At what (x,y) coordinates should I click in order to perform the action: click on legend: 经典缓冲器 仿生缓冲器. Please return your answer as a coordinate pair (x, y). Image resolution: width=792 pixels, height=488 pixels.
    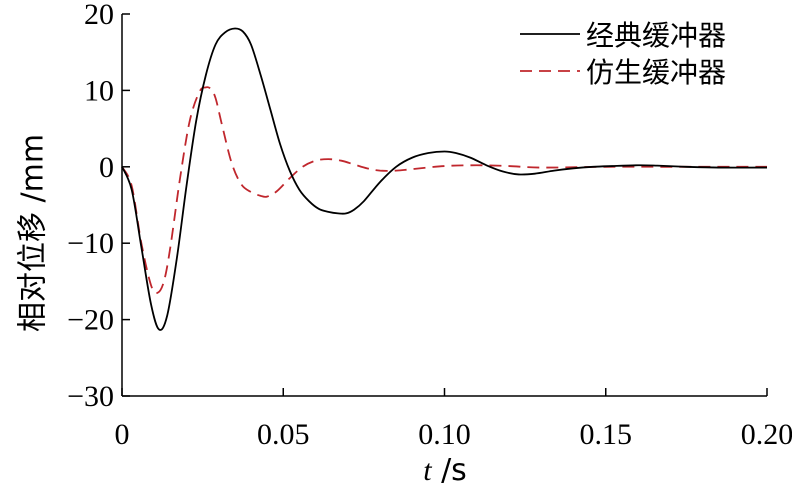
    Looking at the image, I should click on (623, 54).